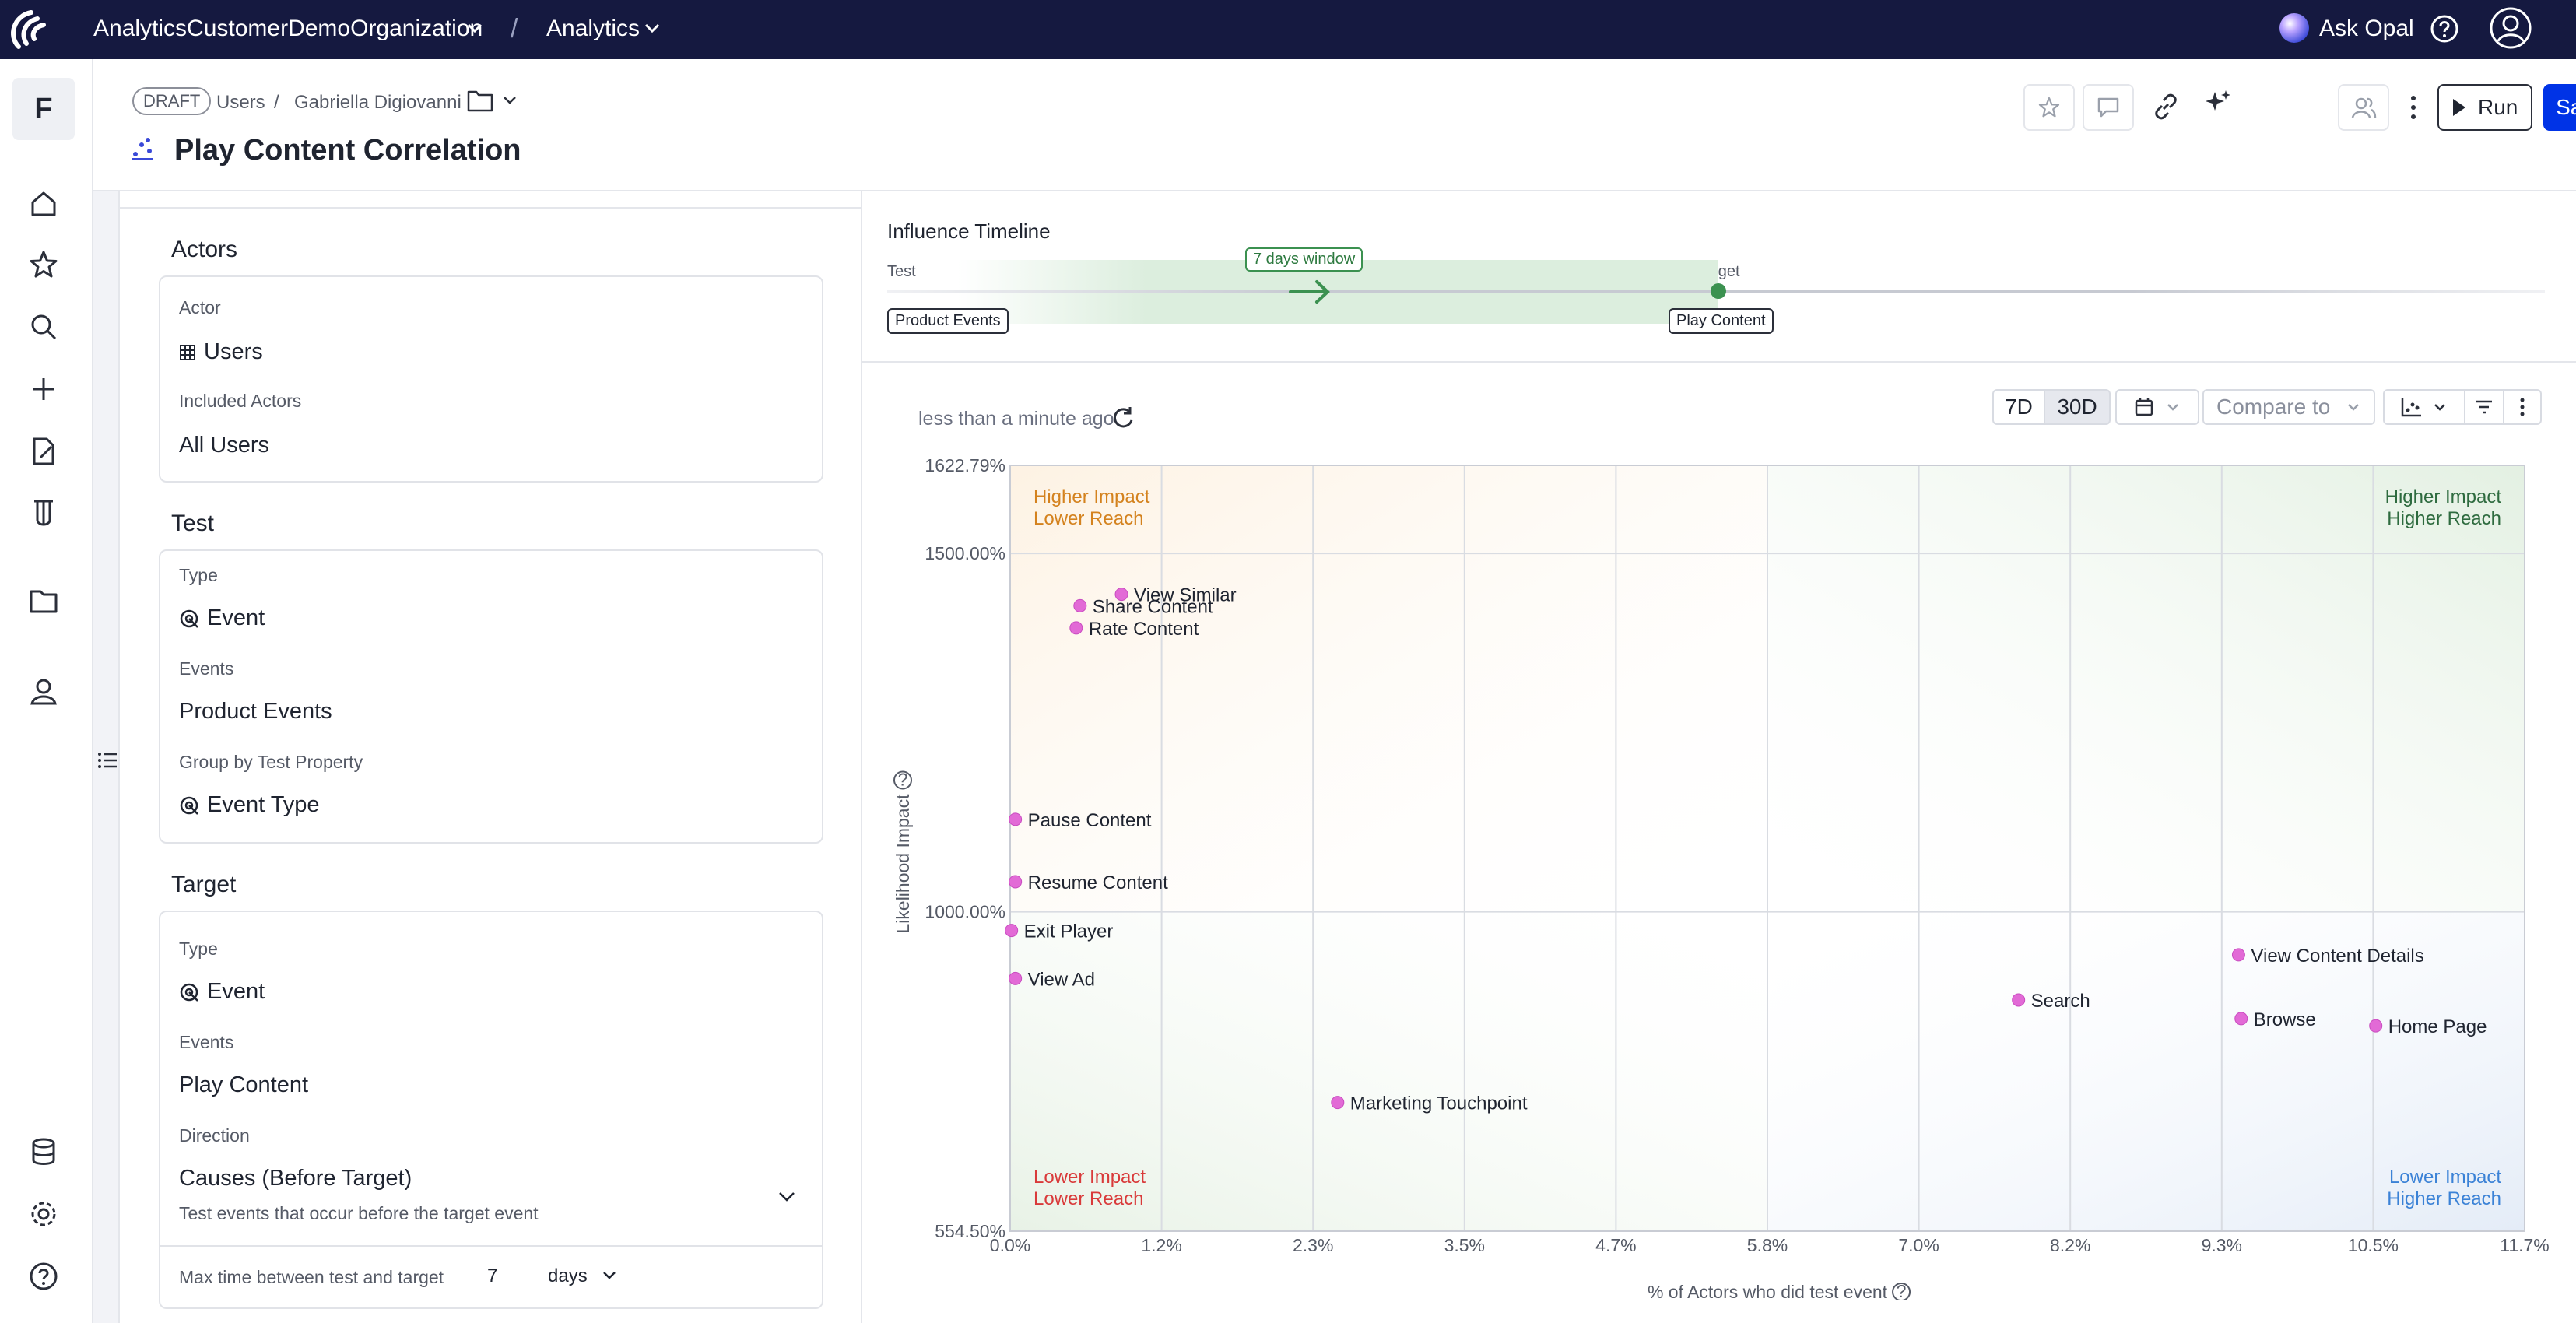  What do you see at coordinates (44, 1214) in the screenshot?
I see `settings-gear-icon` at bounding box center [44, 1214].